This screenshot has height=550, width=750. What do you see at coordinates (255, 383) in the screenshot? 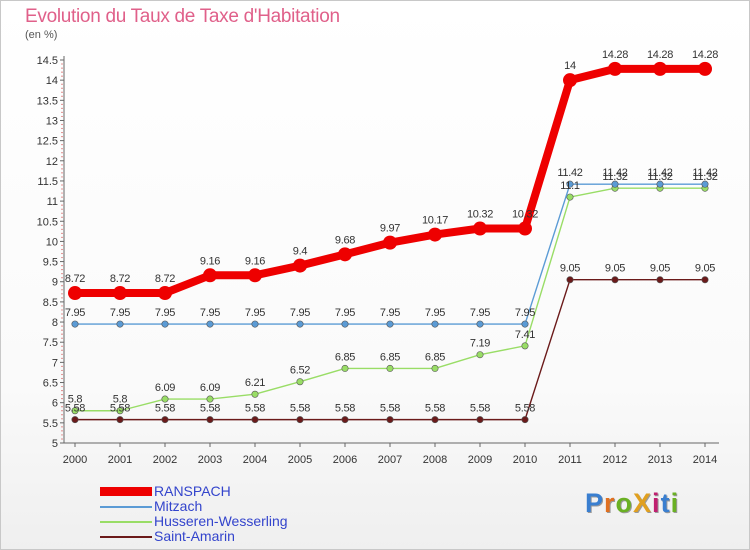
I see `data-label-husseren-wesserling: 6.21` at bounding box center [255, 383].